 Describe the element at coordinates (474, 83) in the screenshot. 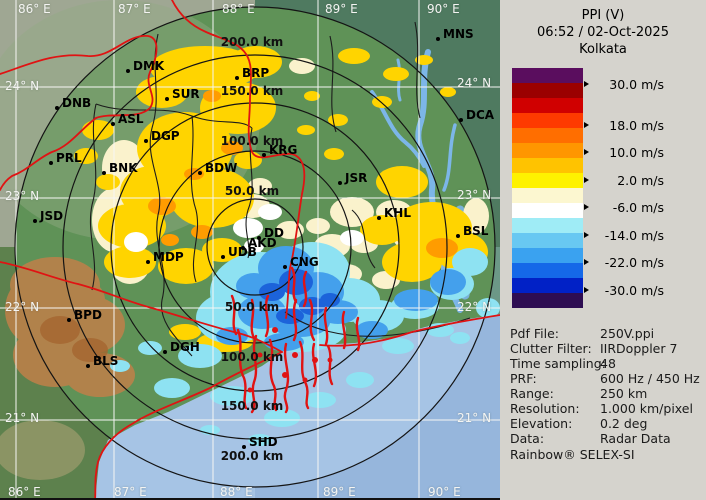

I see `lat-label-right: 24° N` at that location.